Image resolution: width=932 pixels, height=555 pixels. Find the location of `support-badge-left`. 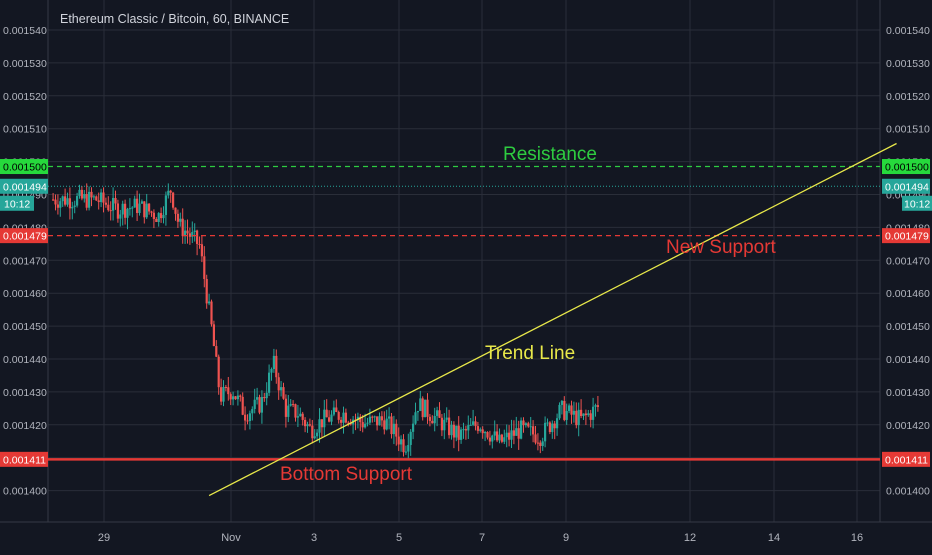

support-badge-left is located at coordinates (24, 236).